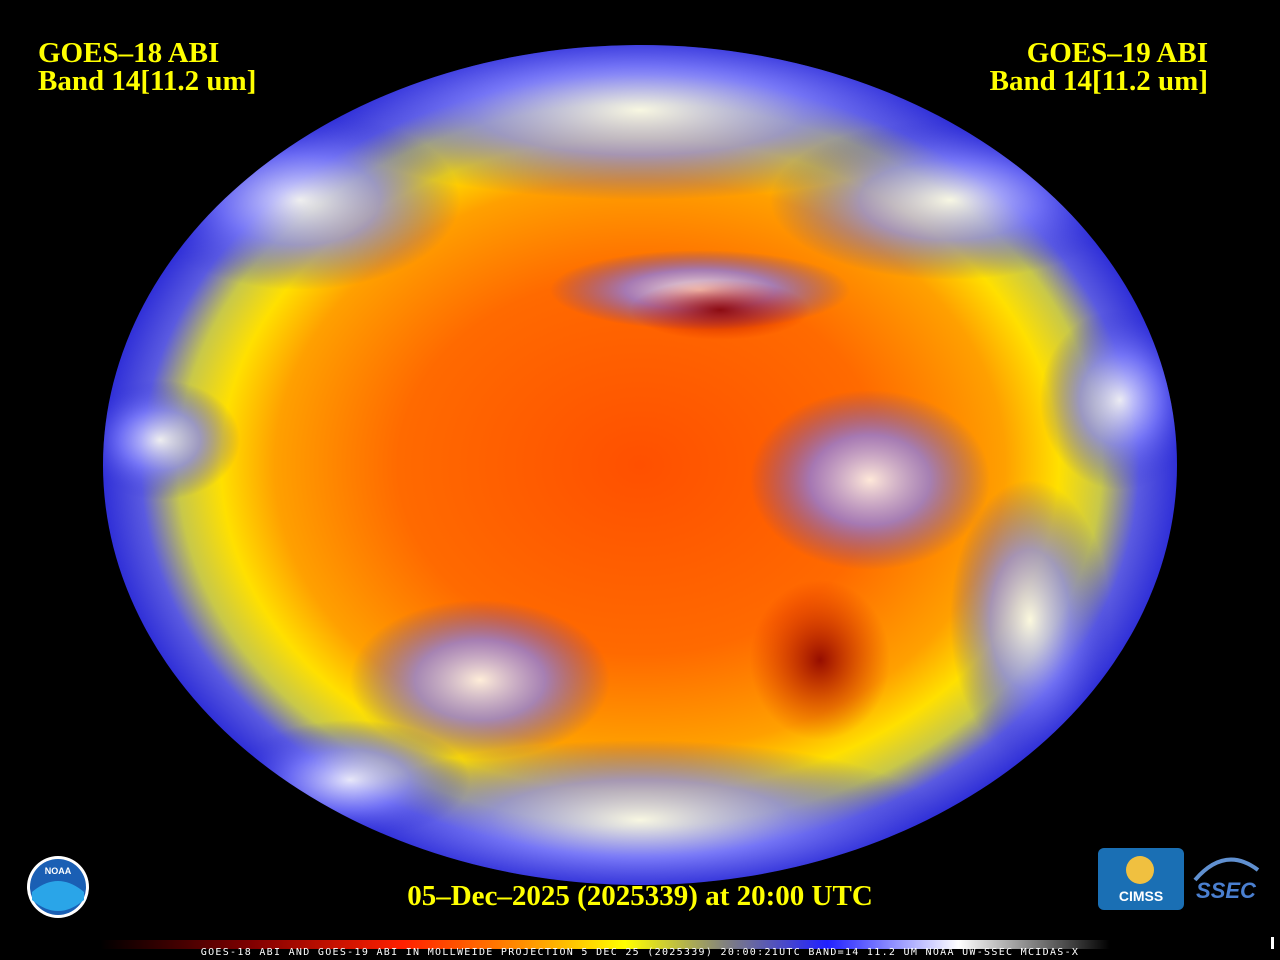  I want to click on ssec-logo: SSEC, so click(1226, 880).